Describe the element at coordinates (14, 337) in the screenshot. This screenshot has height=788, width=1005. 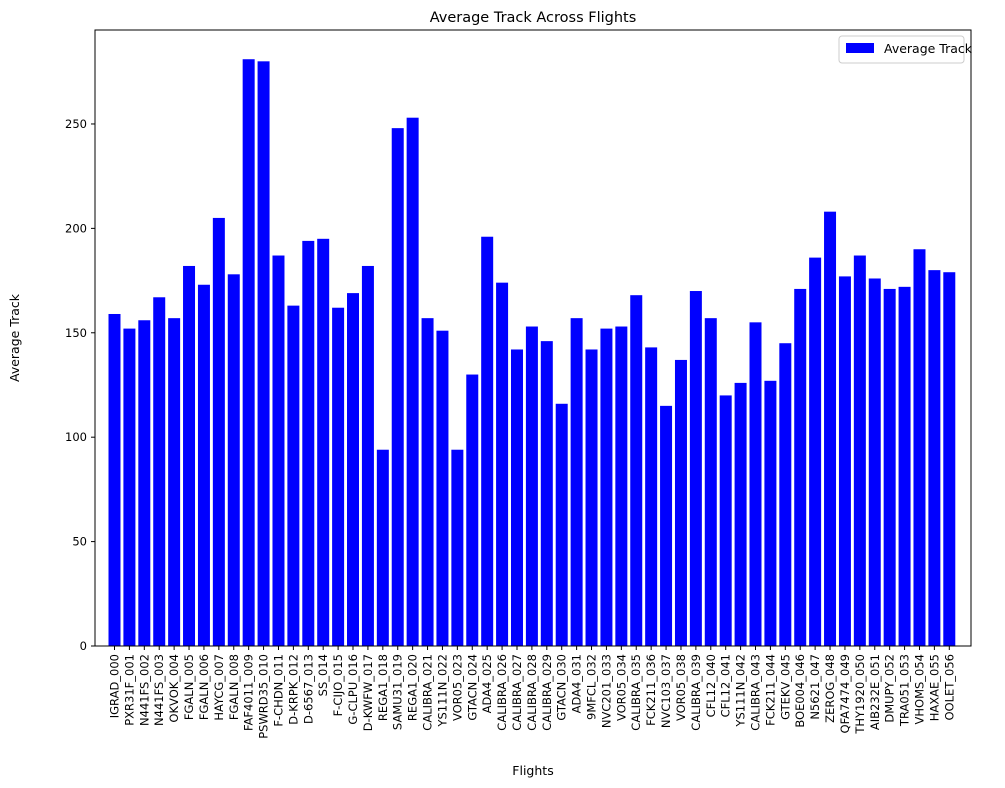
I see `y-axis-title: Average Track` at that location.